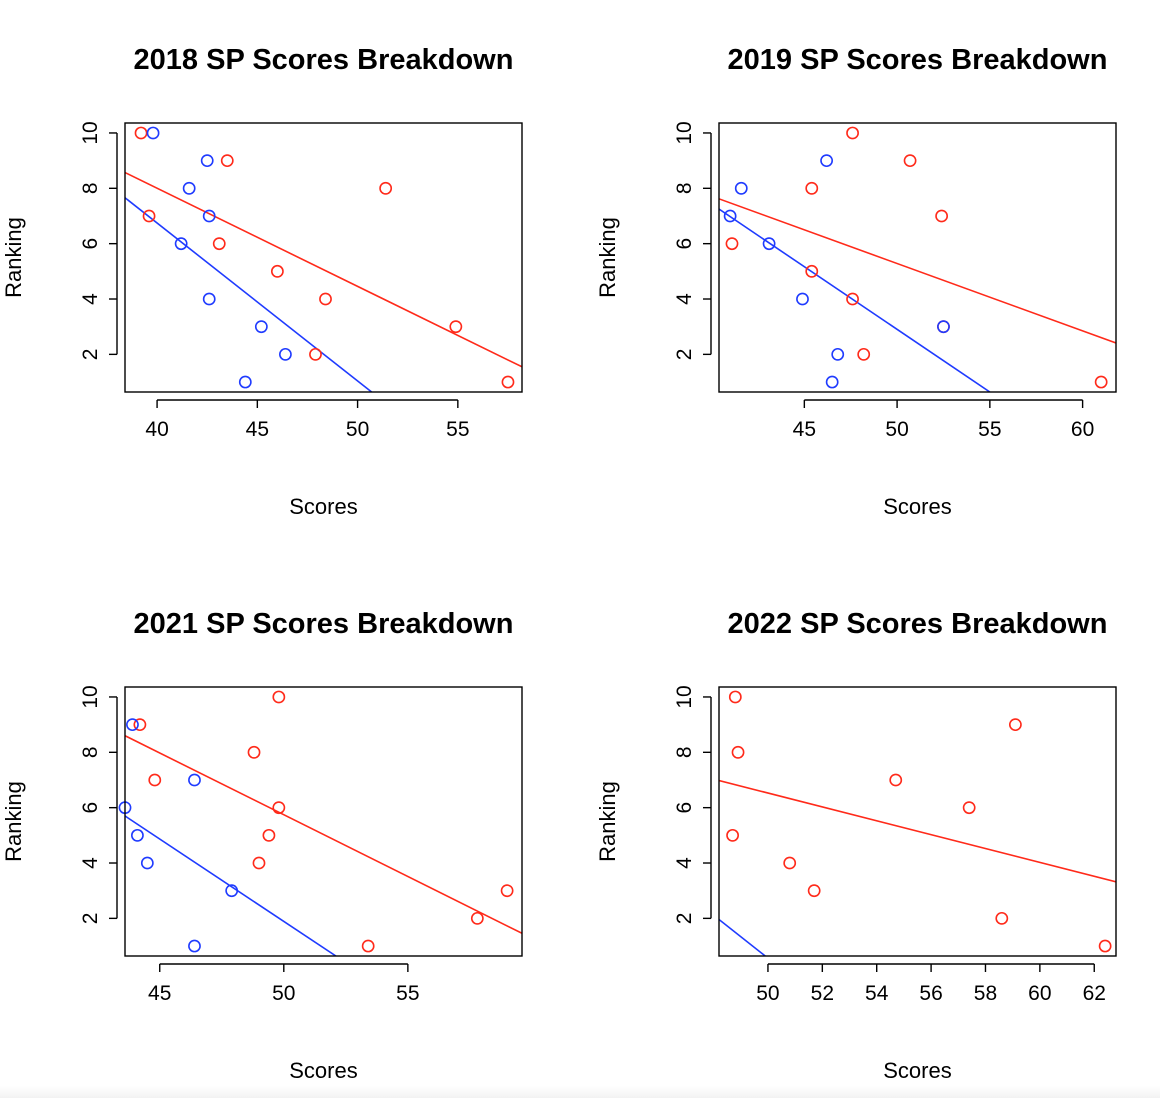 The image size is (1160, 1098). What do you see at coordinates (930, 993) in the screenshot?
I see `x-tick-label: 56` at bounding box center [930, 993].